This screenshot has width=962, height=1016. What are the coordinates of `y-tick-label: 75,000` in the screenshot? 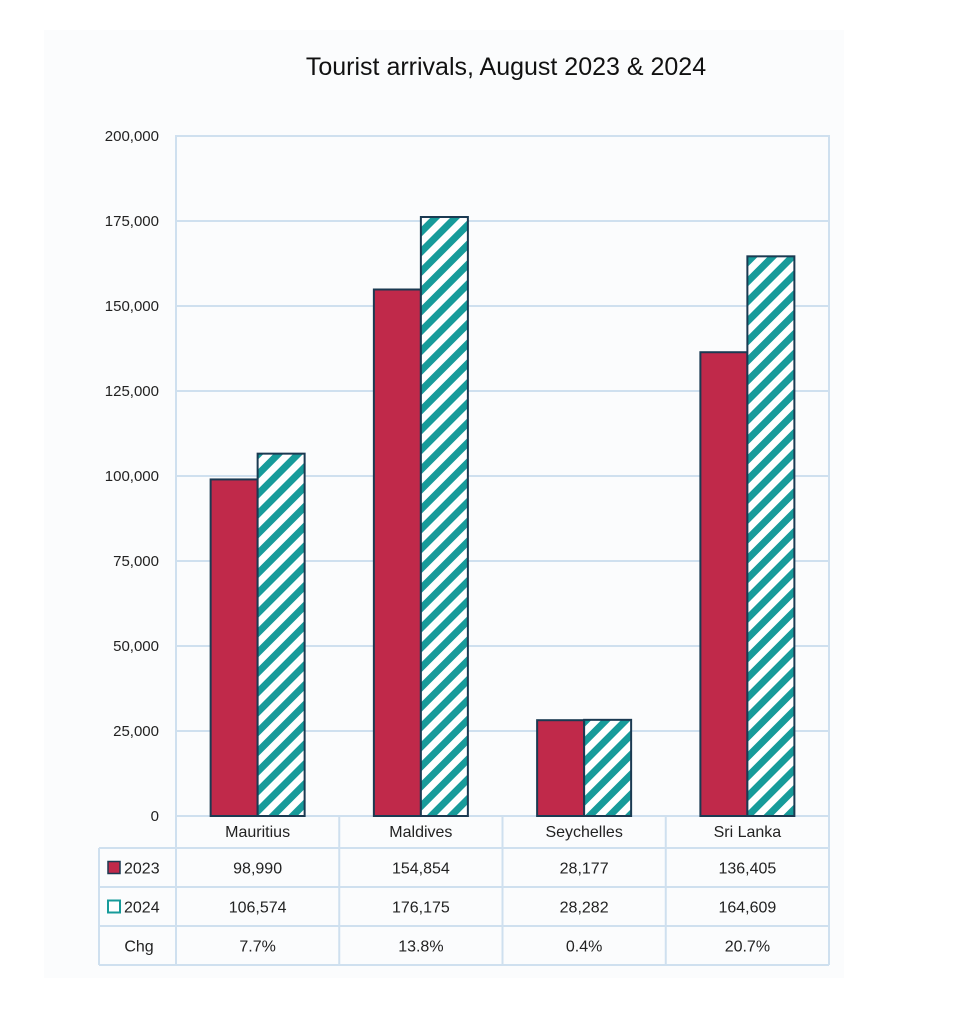 It's located at (136, 561).